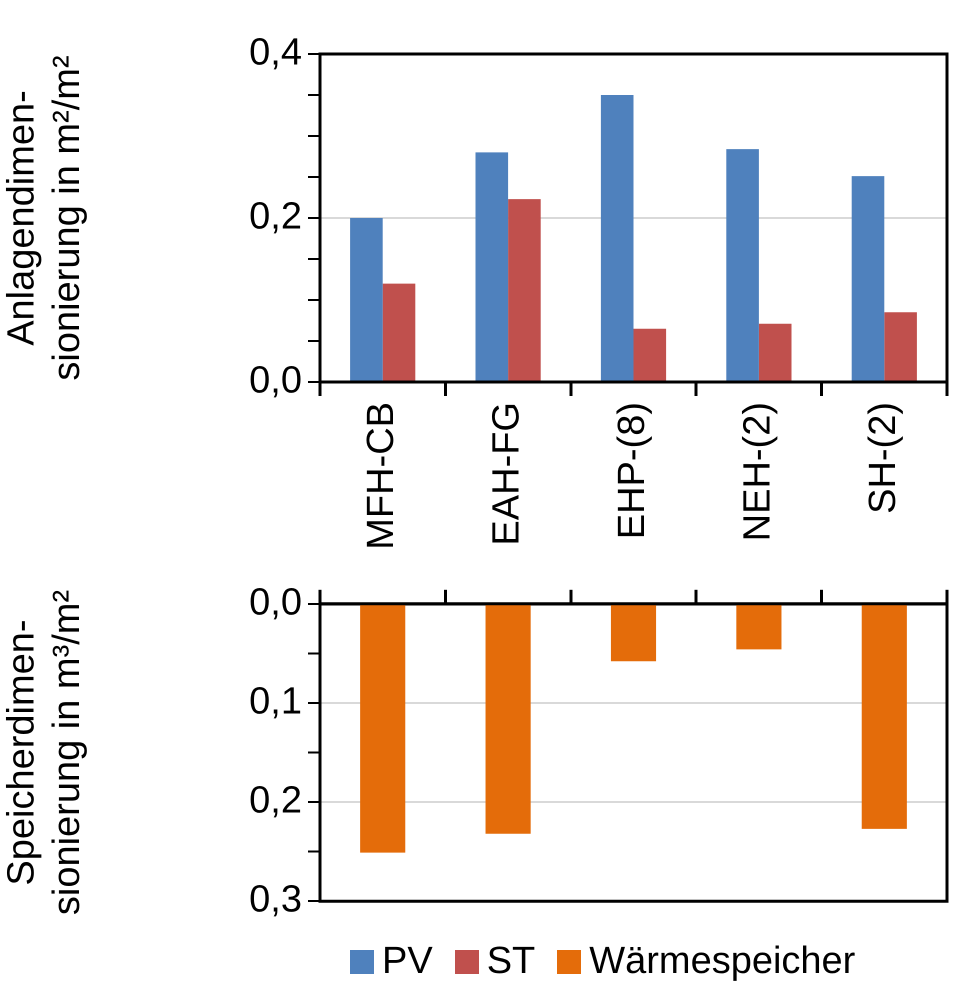  I want to click on x-tick-label: SH-(2), so click(883, 458).